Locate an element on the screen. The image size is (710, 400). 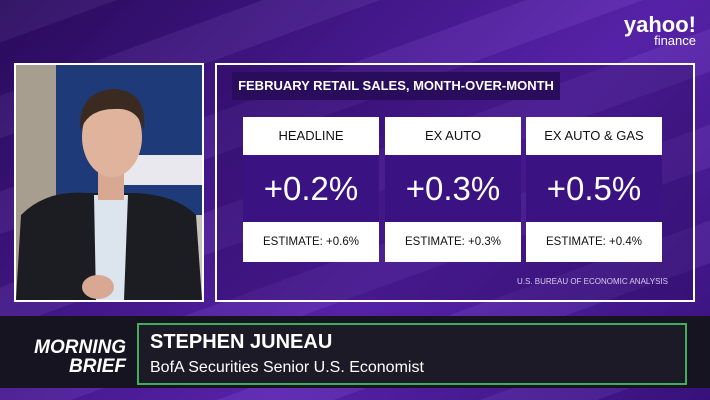
card-value: +0.2% is located at coordinates (311, 188).